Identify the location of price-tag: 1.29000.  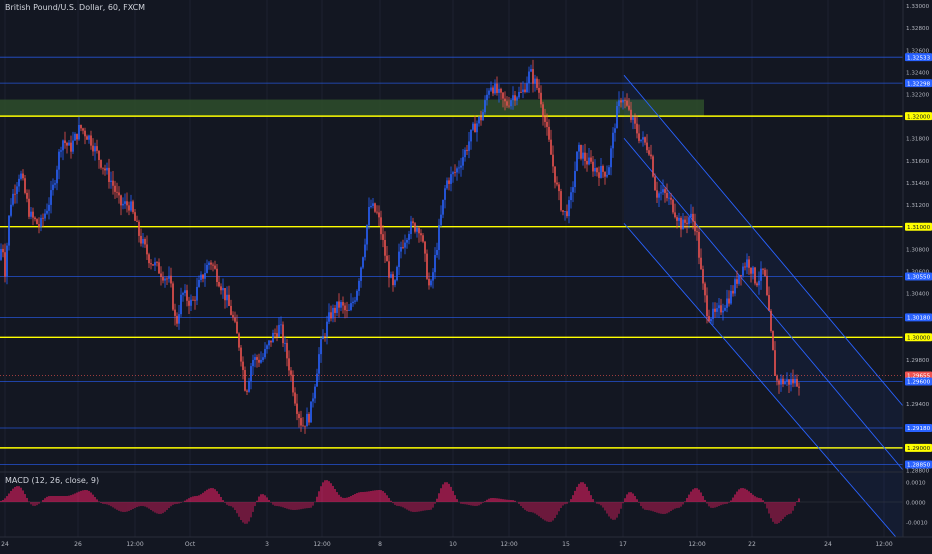
(918, 447).